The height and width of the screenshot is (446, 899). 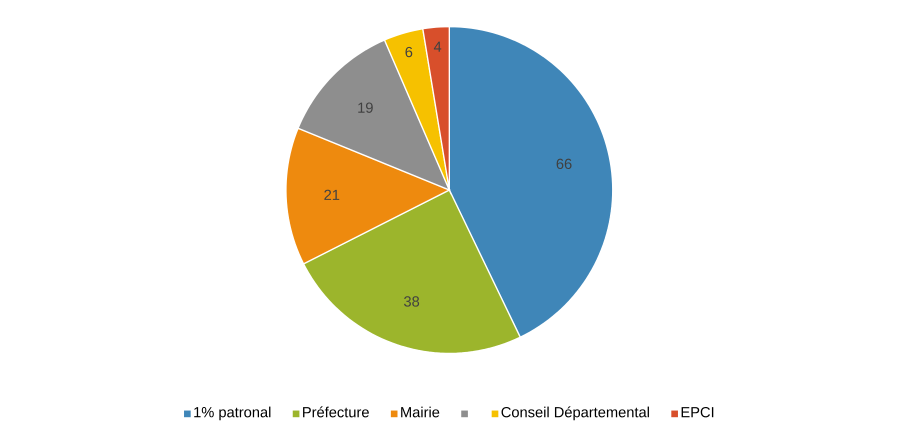 I want to click on data-label: 6, so click(x=409, y=52).